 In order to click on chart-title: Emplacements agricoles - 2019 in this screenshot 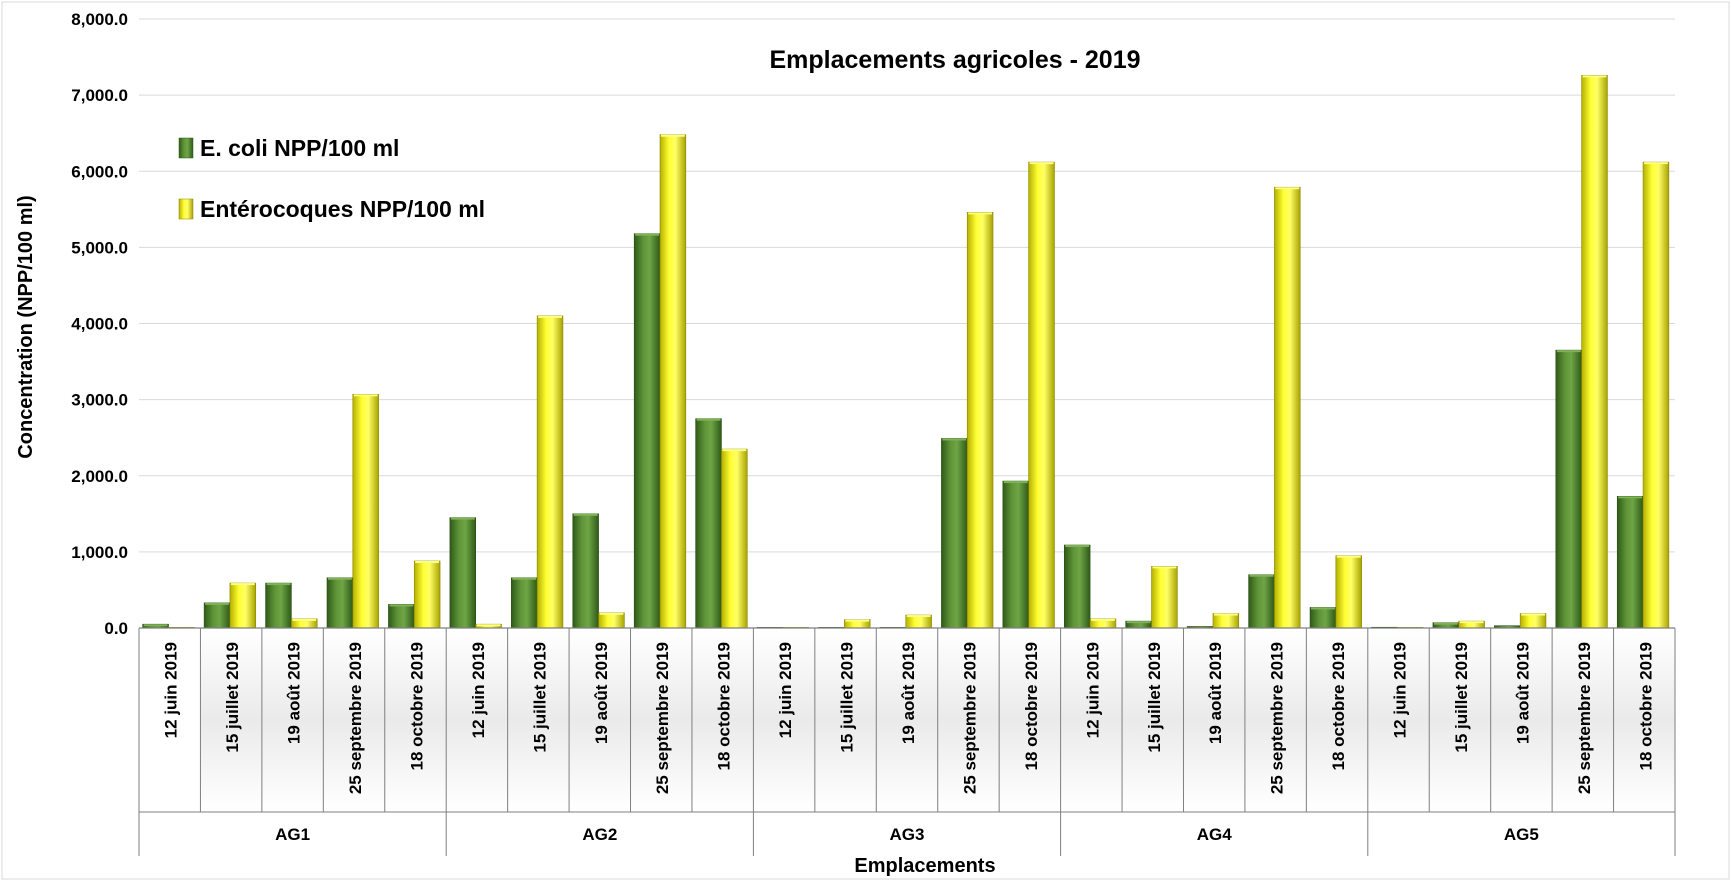, I will do `click(954, 60)`.